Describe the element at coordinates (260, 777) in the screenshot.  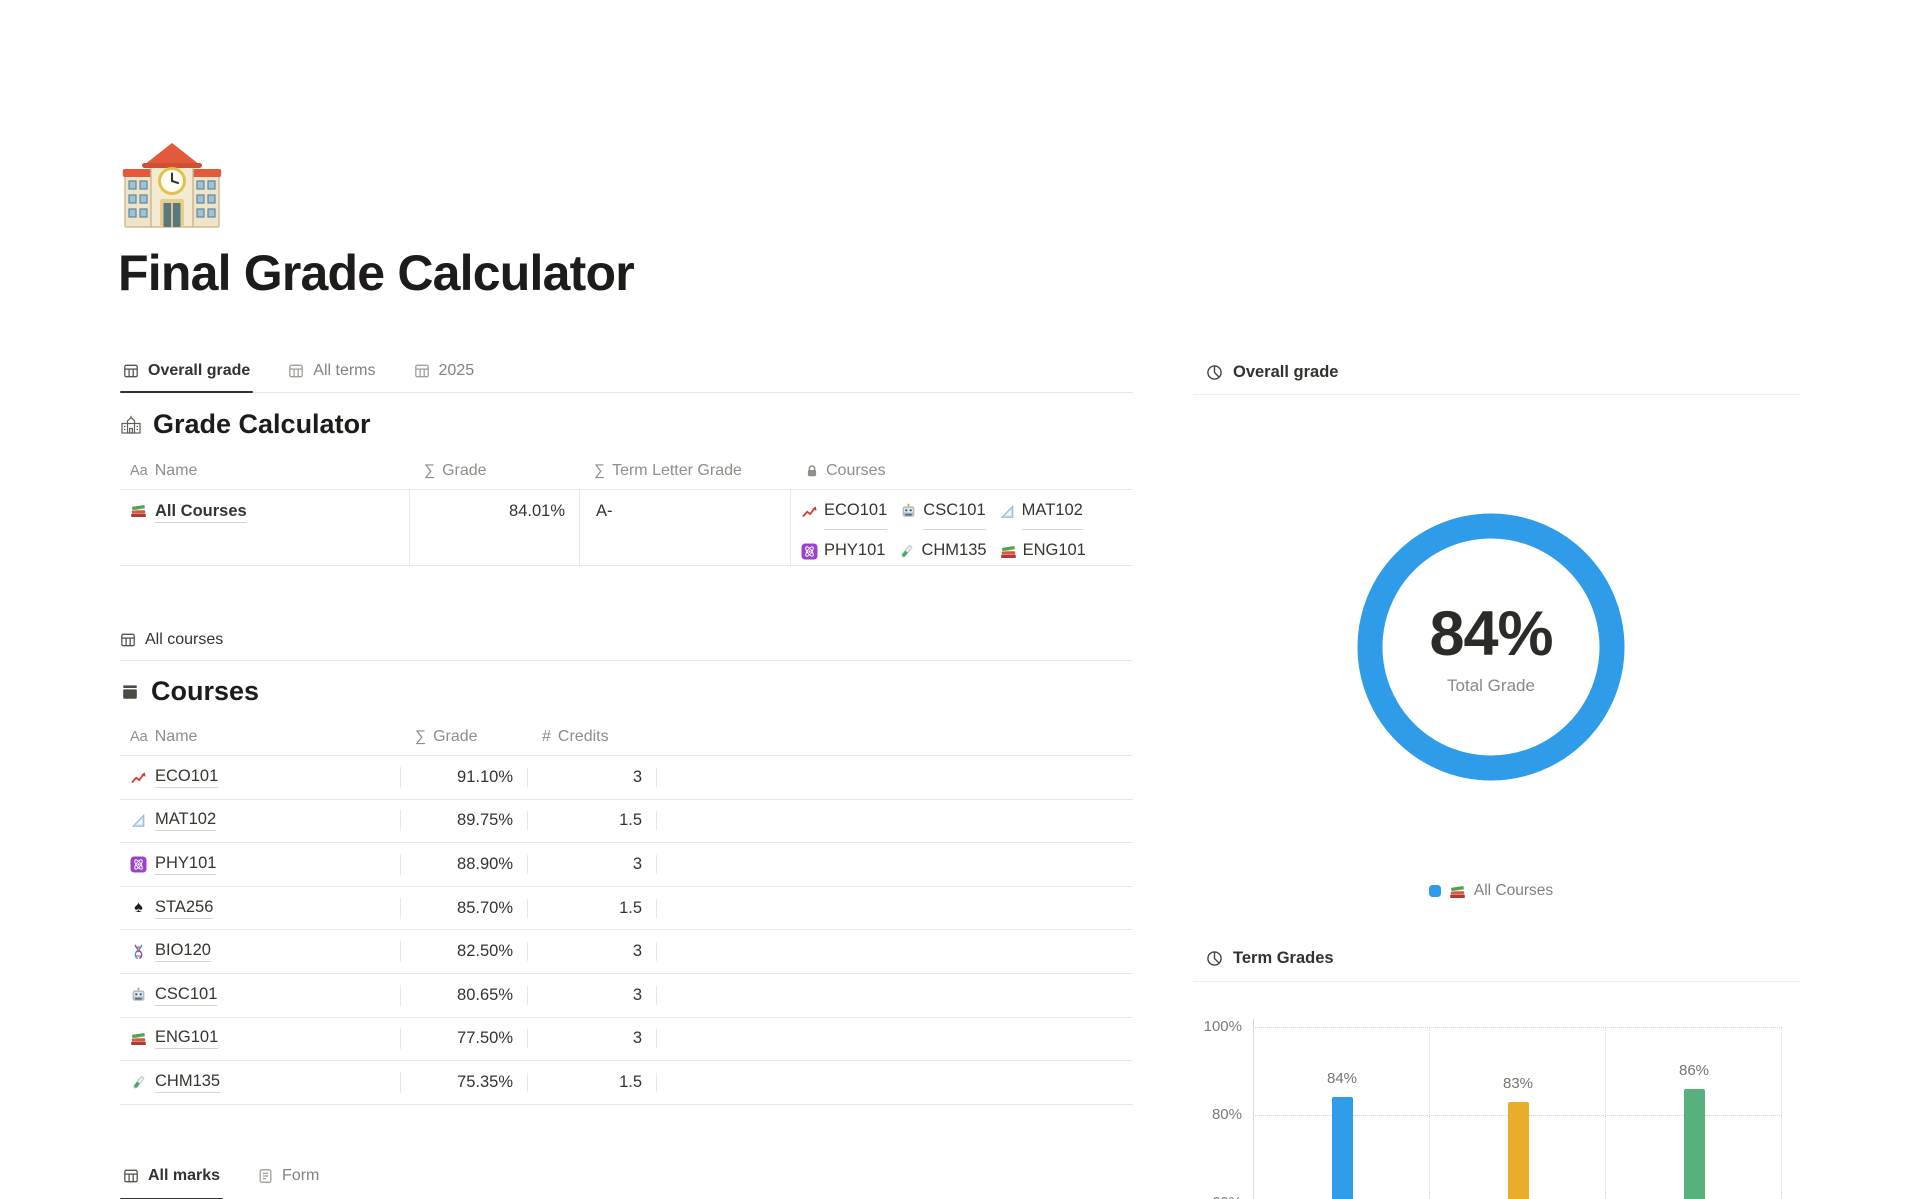
I see `course-name-cell: ECO101` at that location.